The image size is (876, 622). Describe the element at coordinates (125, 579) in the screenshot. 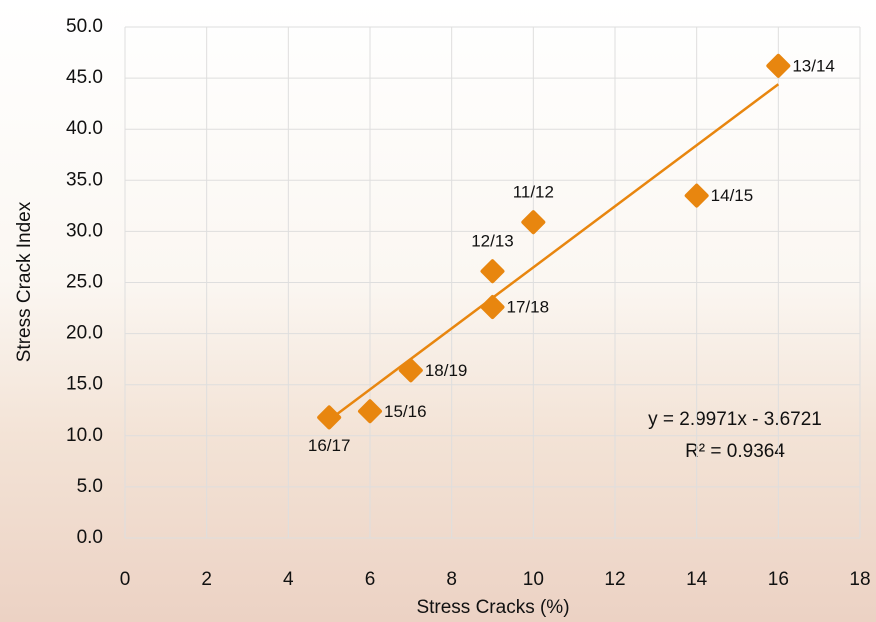

I see `x-tick-label: 0` at that location.